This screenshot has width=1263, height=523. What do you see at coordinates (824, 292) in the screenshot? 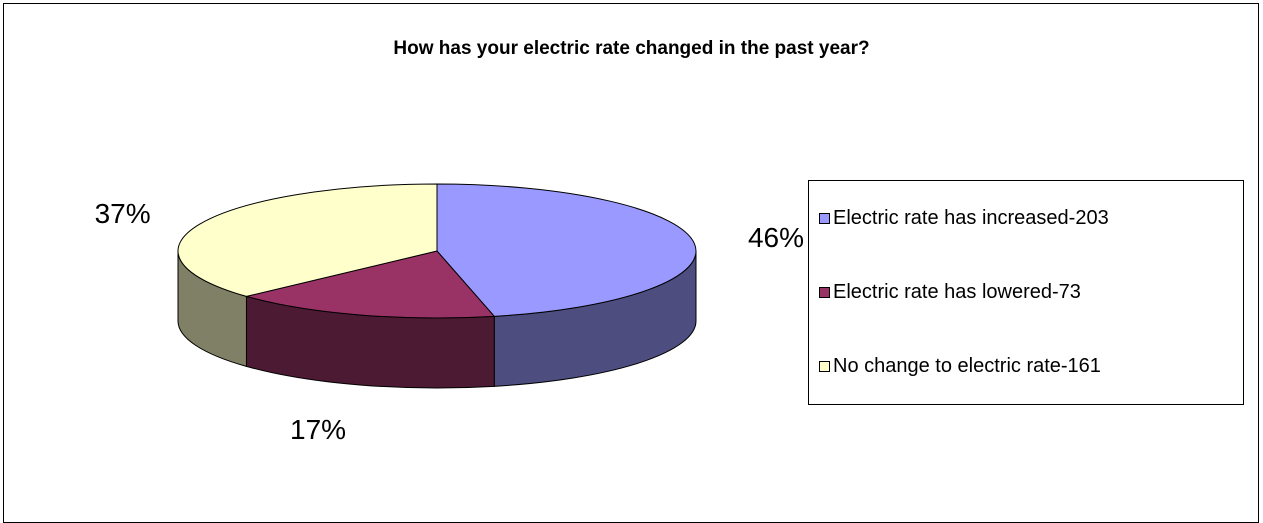
I see `legend-swatch-lowered` at bounding box center [824, 292].